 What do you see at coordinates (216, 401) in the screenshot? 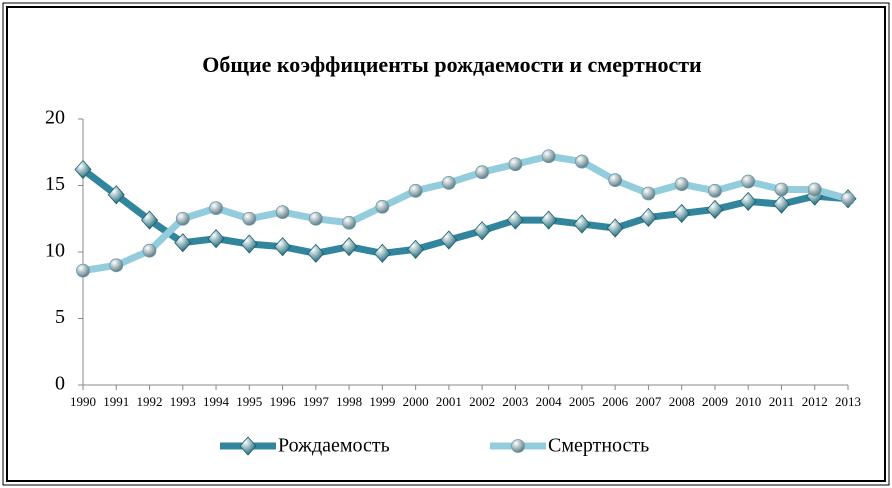
I see `x-tick-label: 1994` at bounding box center [216, 401].